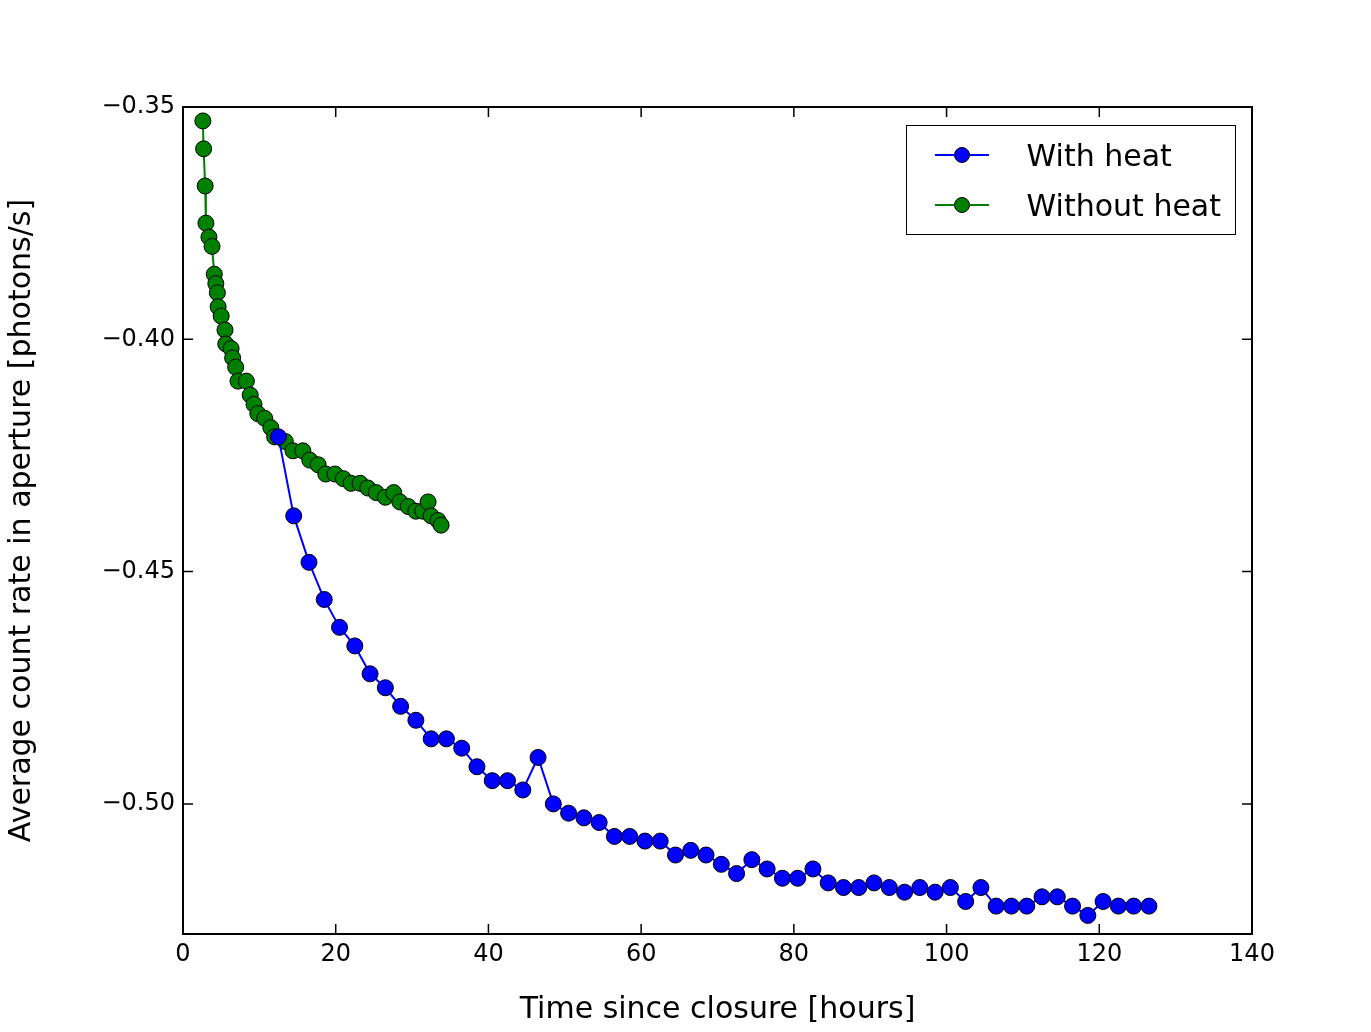 The height and width of the screenshot is (1032, 1371). What do you see at coordinates (138, 105) in the screenshot?
I see `y-tick-label: −0.35` at bounding box center [138, 105].